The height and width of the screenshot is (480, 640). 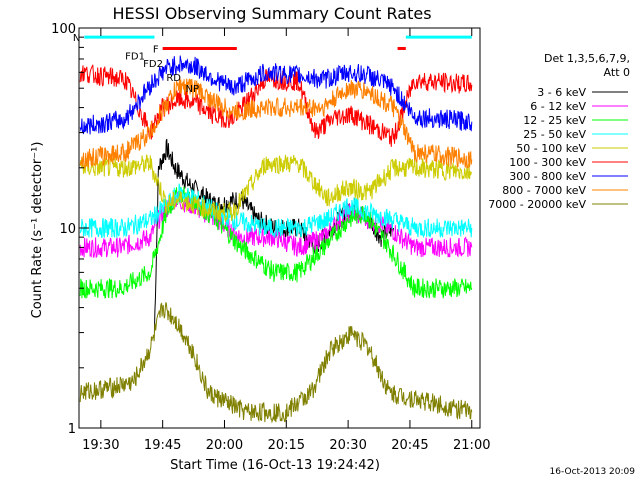 What do you see at coordinates (547, 176) in the screenshot?
I see `legend-label-6: 300 - 800 keV` at bounding box center [547, 176].